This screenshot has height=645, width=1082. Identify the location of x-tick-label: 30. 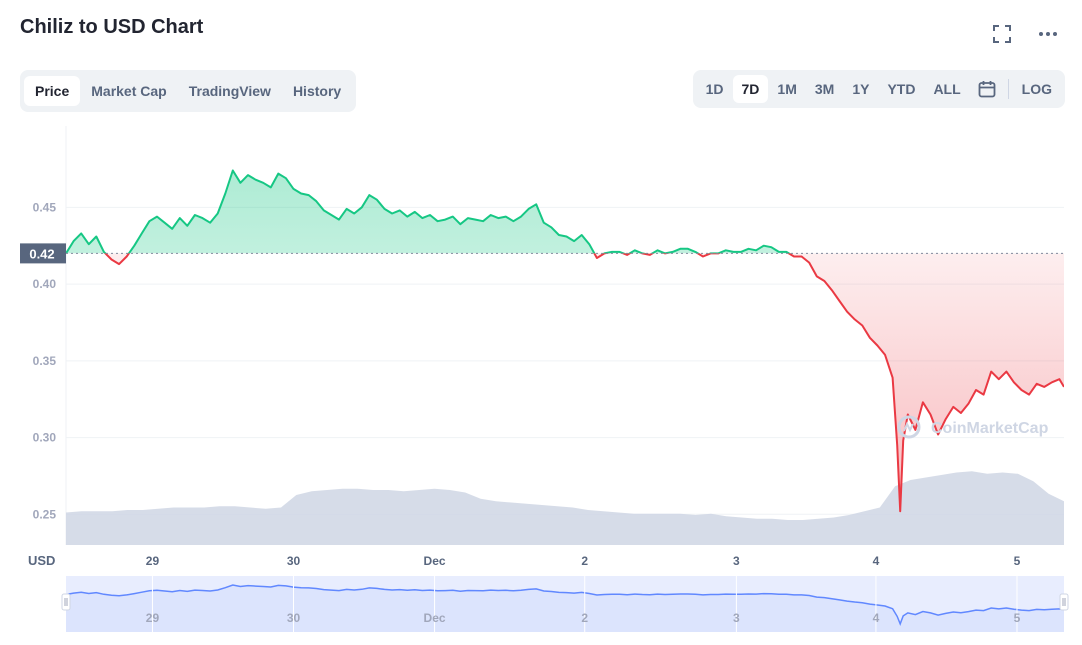
(294, 561).